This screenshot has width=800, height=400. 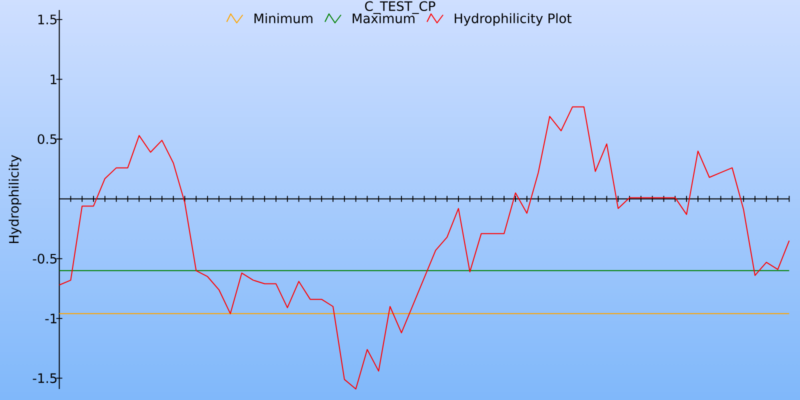 What do you see at coordinates (400, 7) in the screenshot?
I see `chart-title: C_TEST_CP` at bounding box center [400, 7].